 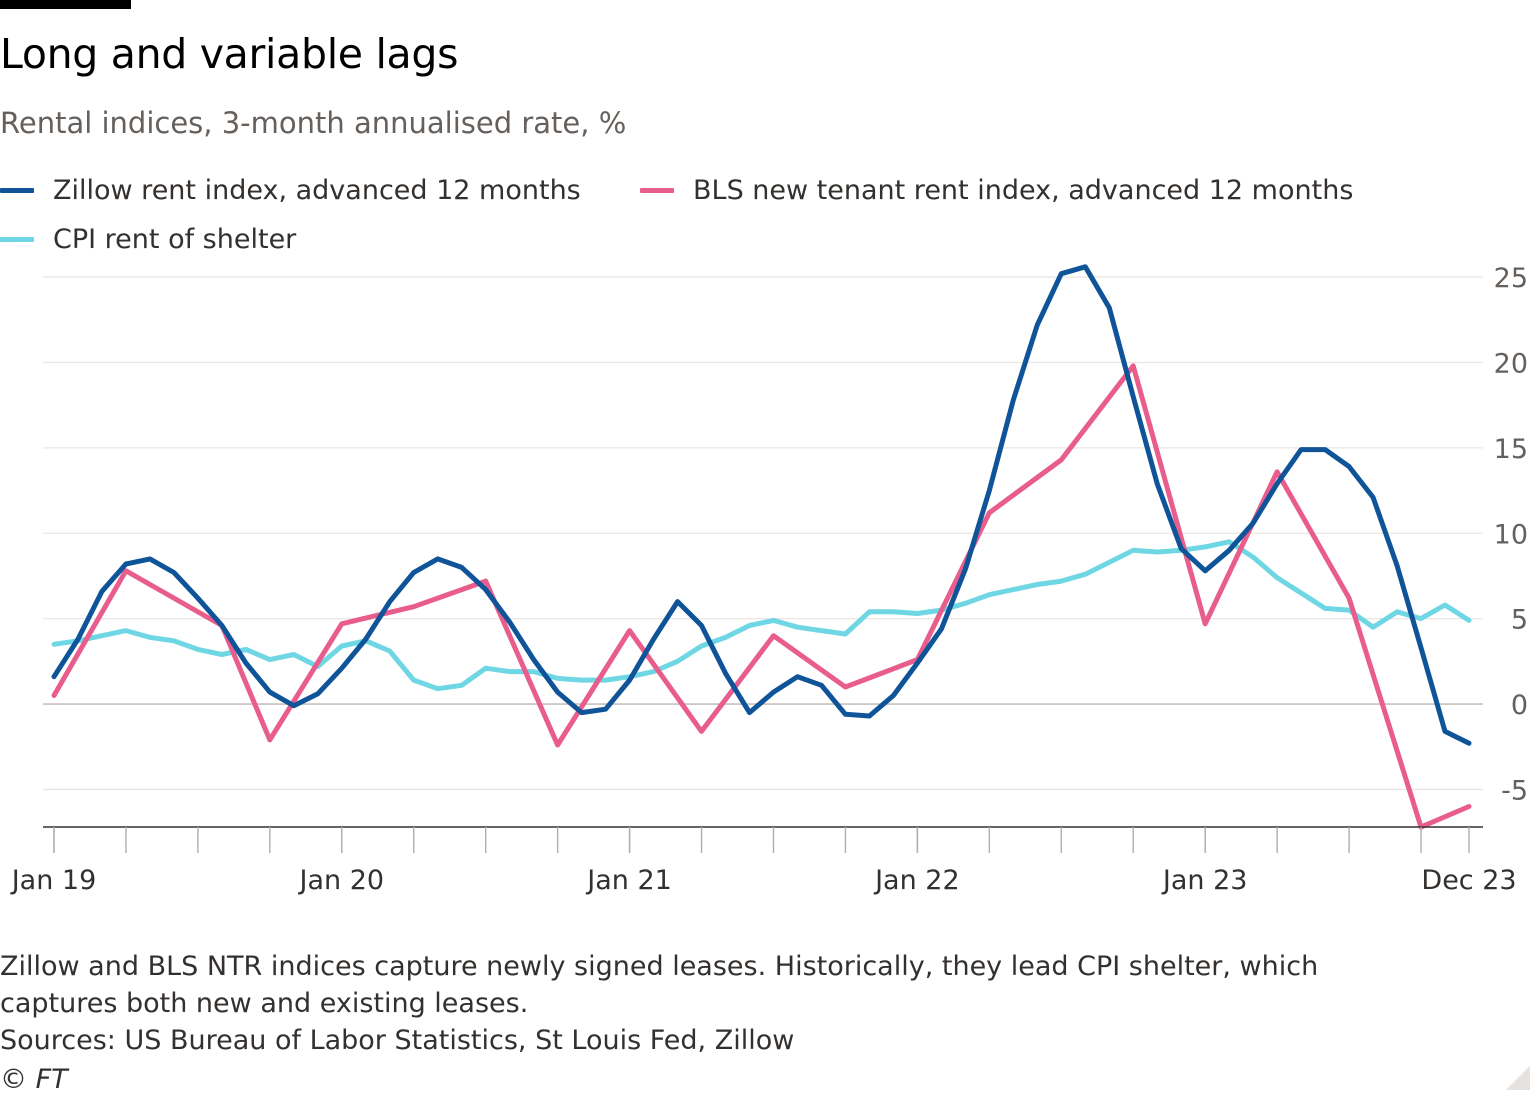 I want to click on x-tick-label: Jan 20, so click(x=341, y=880).